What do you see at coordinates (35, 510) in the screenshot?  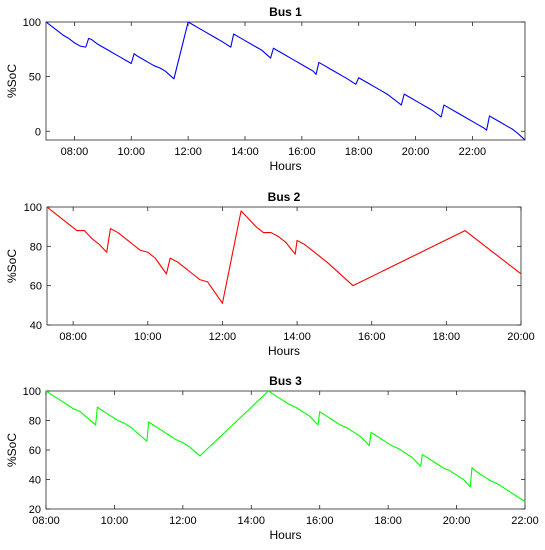 I see `y-tick-label: 20` at bounding box center [35, 510].